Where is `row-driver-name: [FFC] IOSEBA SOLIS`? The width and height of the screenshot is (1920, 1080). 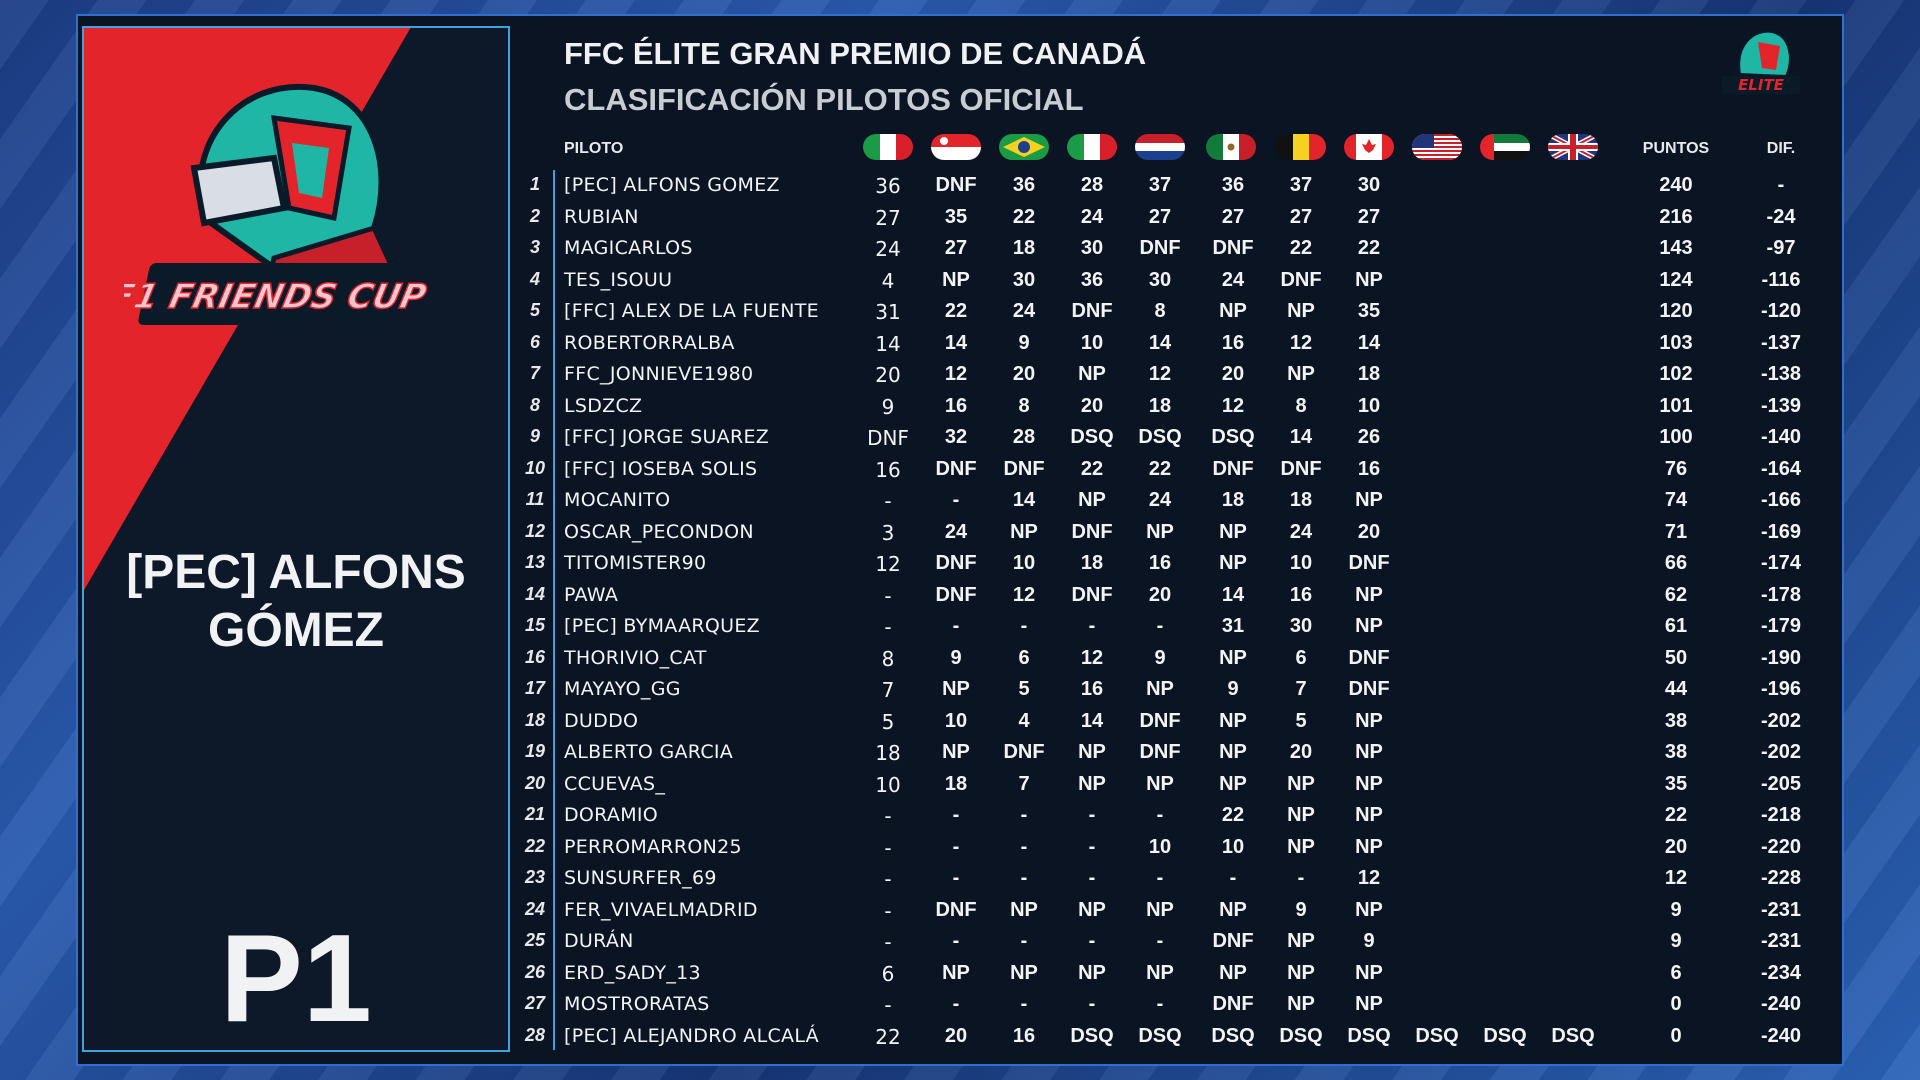
row-driver-name: [FFC] IOSEBA SOLIS is located at coordinates (661, 468).